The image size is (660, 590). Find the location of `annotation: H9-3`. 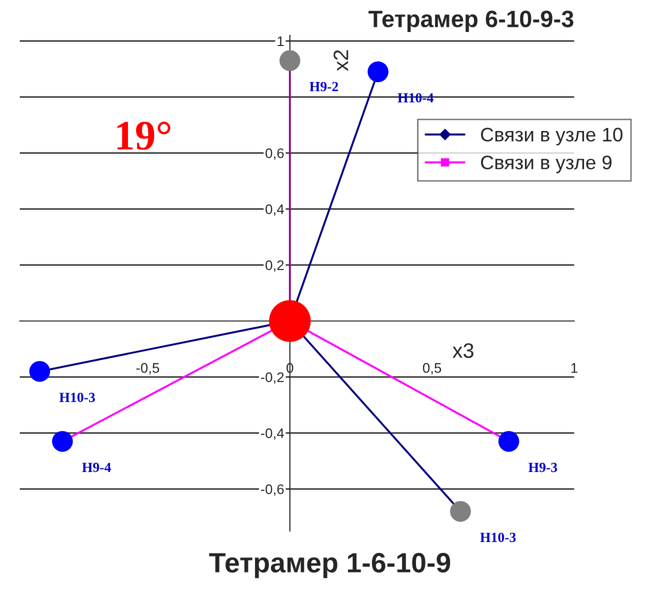

annotation: H9-3 is located at coordinates (543, 467).